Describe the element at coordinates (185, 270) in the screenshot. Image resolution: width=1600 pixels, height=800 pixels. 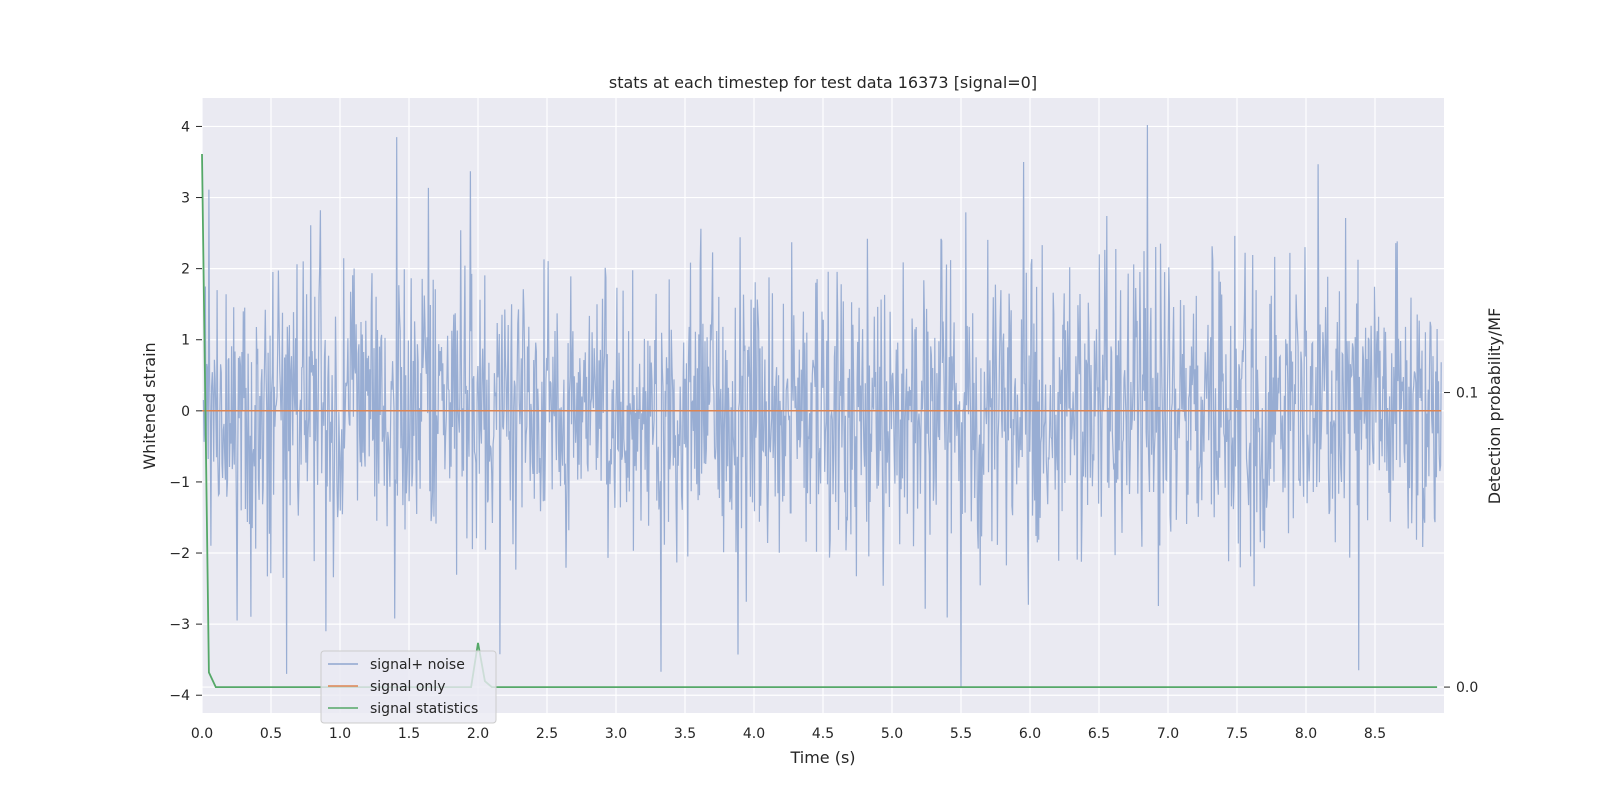
I see `y-tick-label: 2` at that location.